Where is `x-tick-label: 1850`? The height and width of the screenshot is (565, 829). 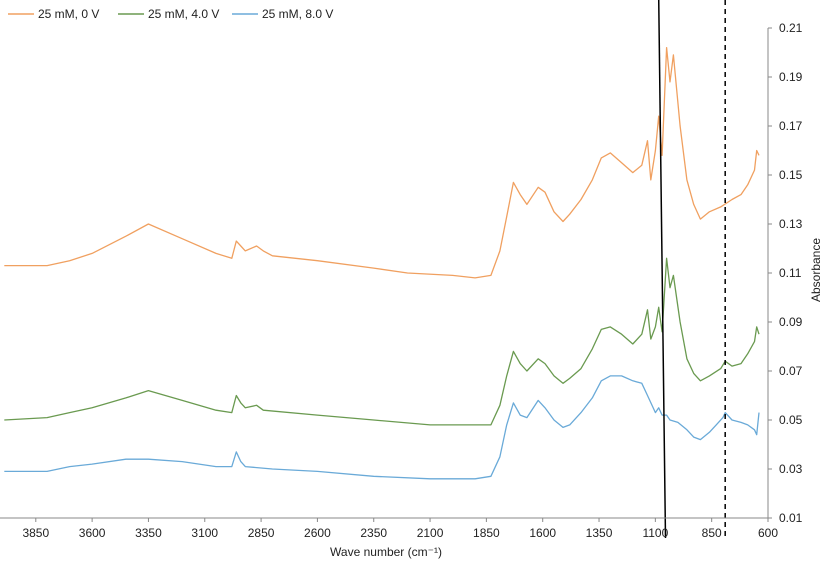
x-tick-label: 1850 is located at coordinates (486, 533).